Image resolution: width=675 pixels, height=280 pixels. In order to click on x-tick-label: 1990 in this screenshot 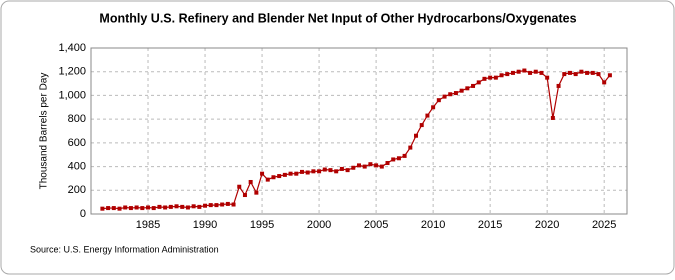, I will do `click(205, 225)`.